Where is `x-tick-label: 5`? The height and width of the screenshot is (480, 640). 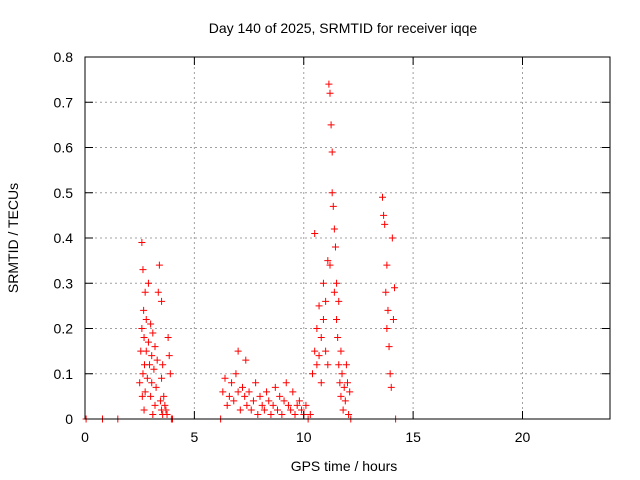 x-tick-label: 5 is located at coordinates (194, 437).